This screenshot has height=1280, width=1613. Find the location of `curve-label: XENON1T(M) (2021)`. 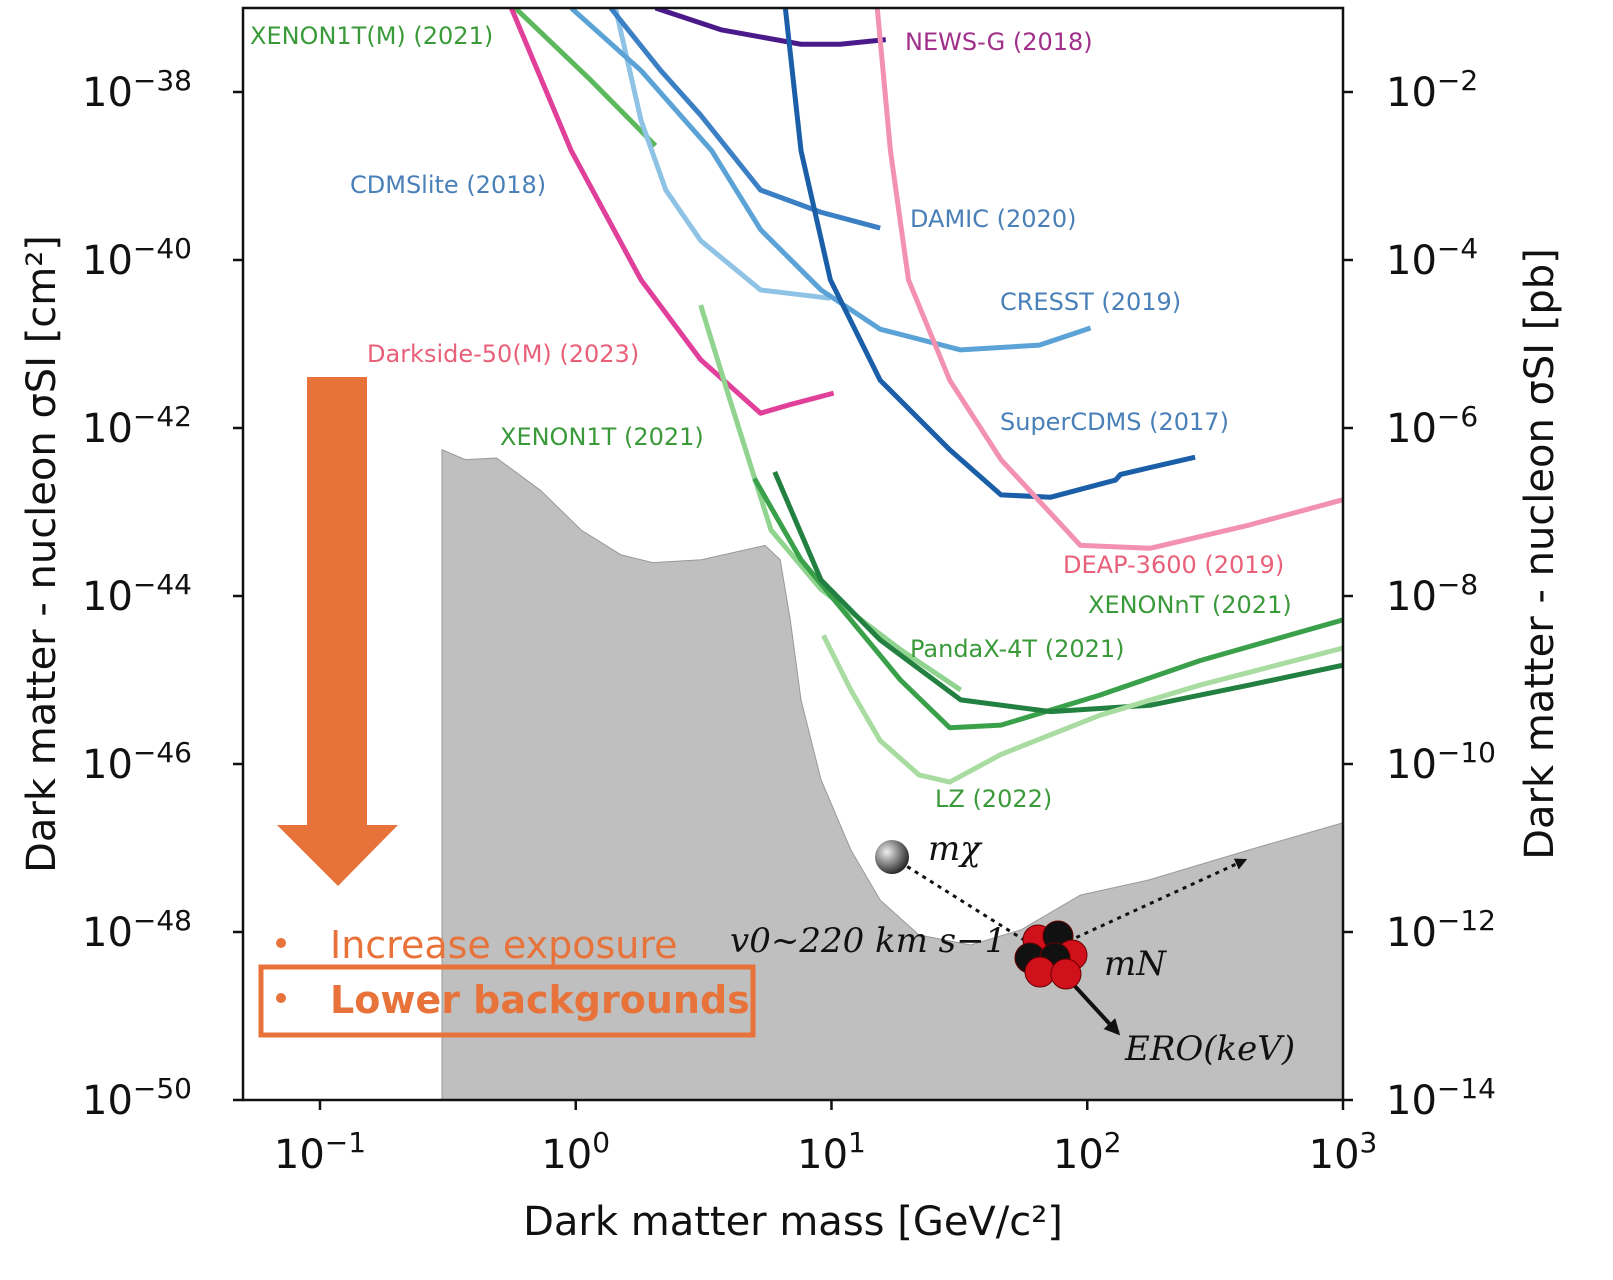

curve-label: XENON1T(M) (2021) is located at coordinates (371, 36).